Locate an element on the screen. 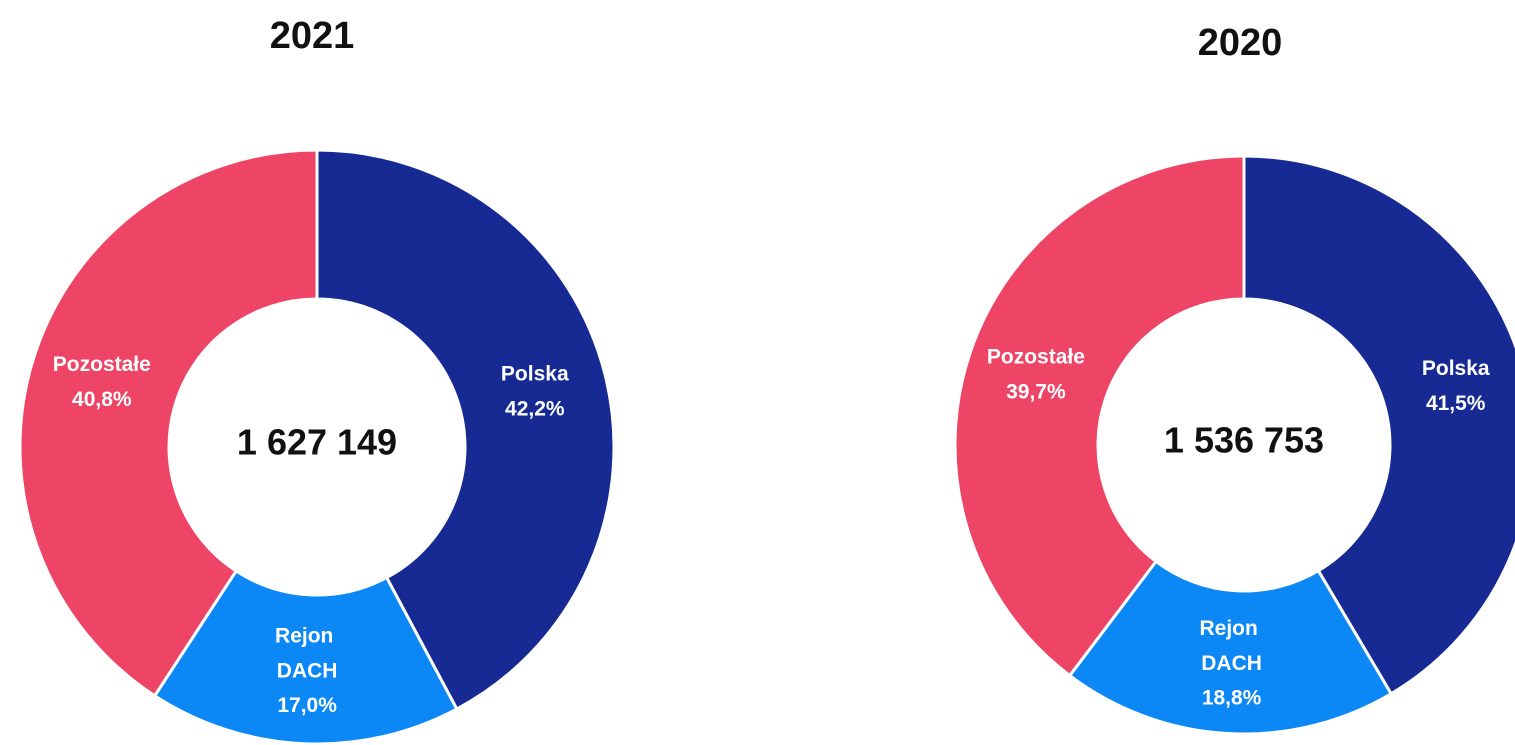 The height and width of the screenshot is (745, 1515). center-total: 1 536 753 is located at coordinates (1244, 440).